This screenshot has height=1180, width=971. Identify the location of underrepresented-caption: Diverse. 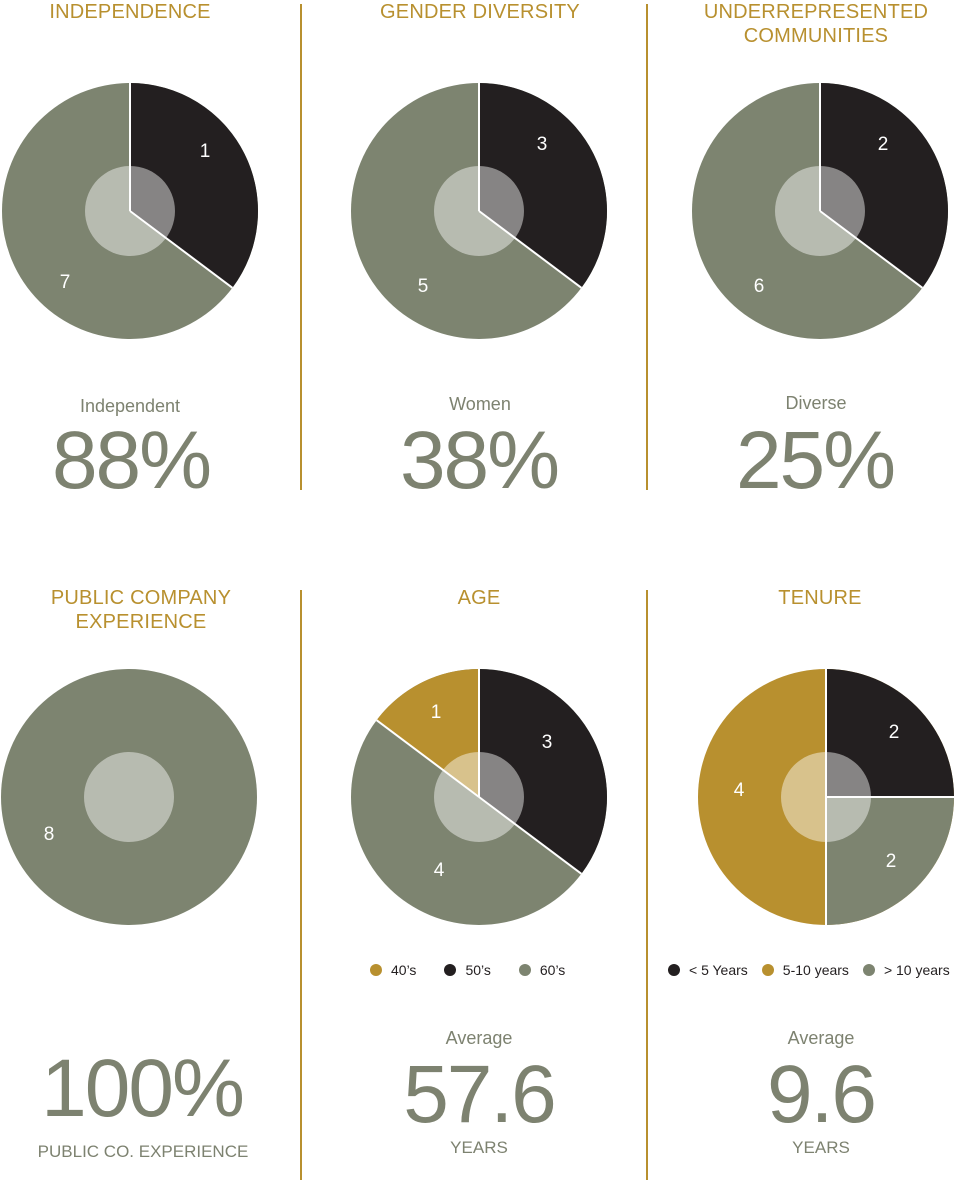
(816, 403).